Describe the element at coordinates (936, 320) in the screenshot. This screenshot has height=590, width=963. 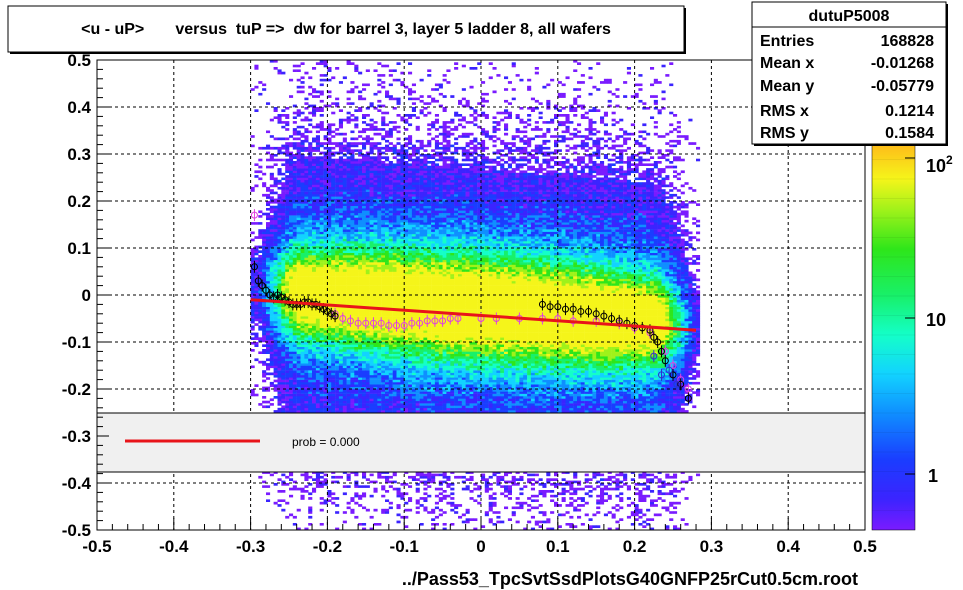
I see `colorbar-label-10: 10` at that location.